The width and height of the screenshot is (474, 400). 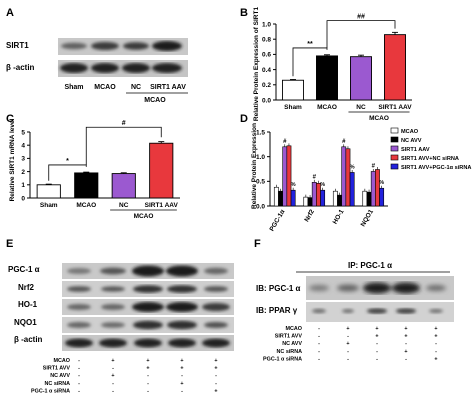 What do you see at coordinates (73, 87) in the screenshot?
I see `lane-a-sham: Sham` at bounding box center [73, 87].